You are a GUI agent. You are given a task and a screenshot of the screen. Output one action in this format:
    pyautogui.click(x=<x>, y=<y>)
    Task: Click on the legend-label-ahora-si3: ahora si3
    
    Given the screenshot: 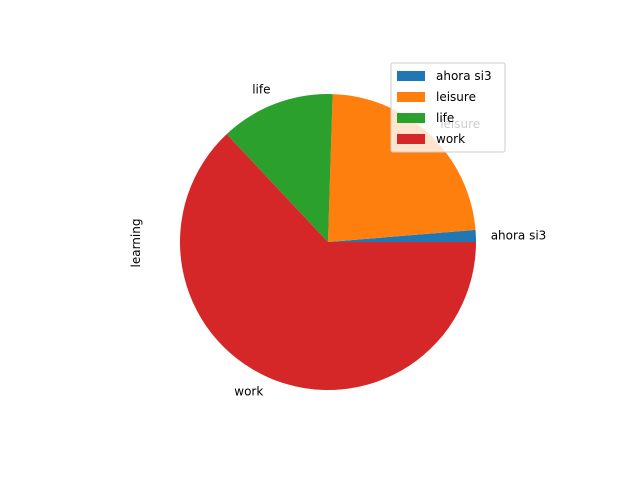 What is the action you would take?
    pyautogui.click(x=464, y=76)
    